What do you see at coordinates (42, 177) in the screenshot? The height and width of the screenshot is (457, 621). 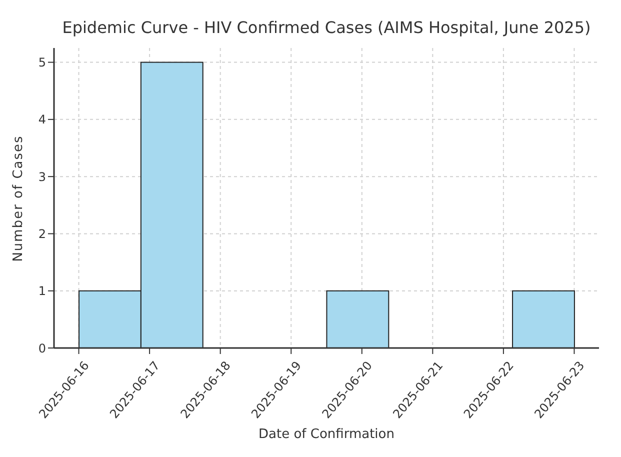 I see `y-tick-label: 3` at bounding box center [42, 177].